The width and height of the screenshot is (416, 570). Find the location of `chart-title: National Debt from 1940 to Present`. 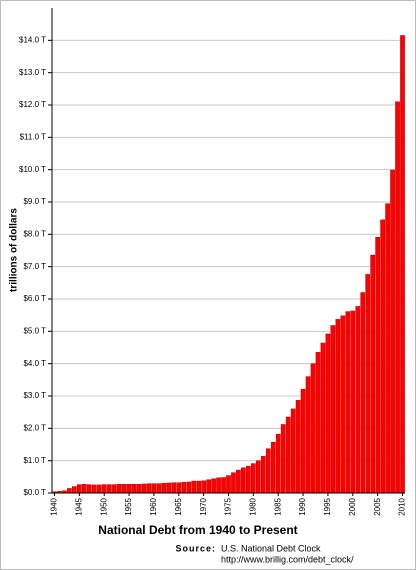

chart-title: National Debt from 1940 to Present is located at coordinates (197, 530).